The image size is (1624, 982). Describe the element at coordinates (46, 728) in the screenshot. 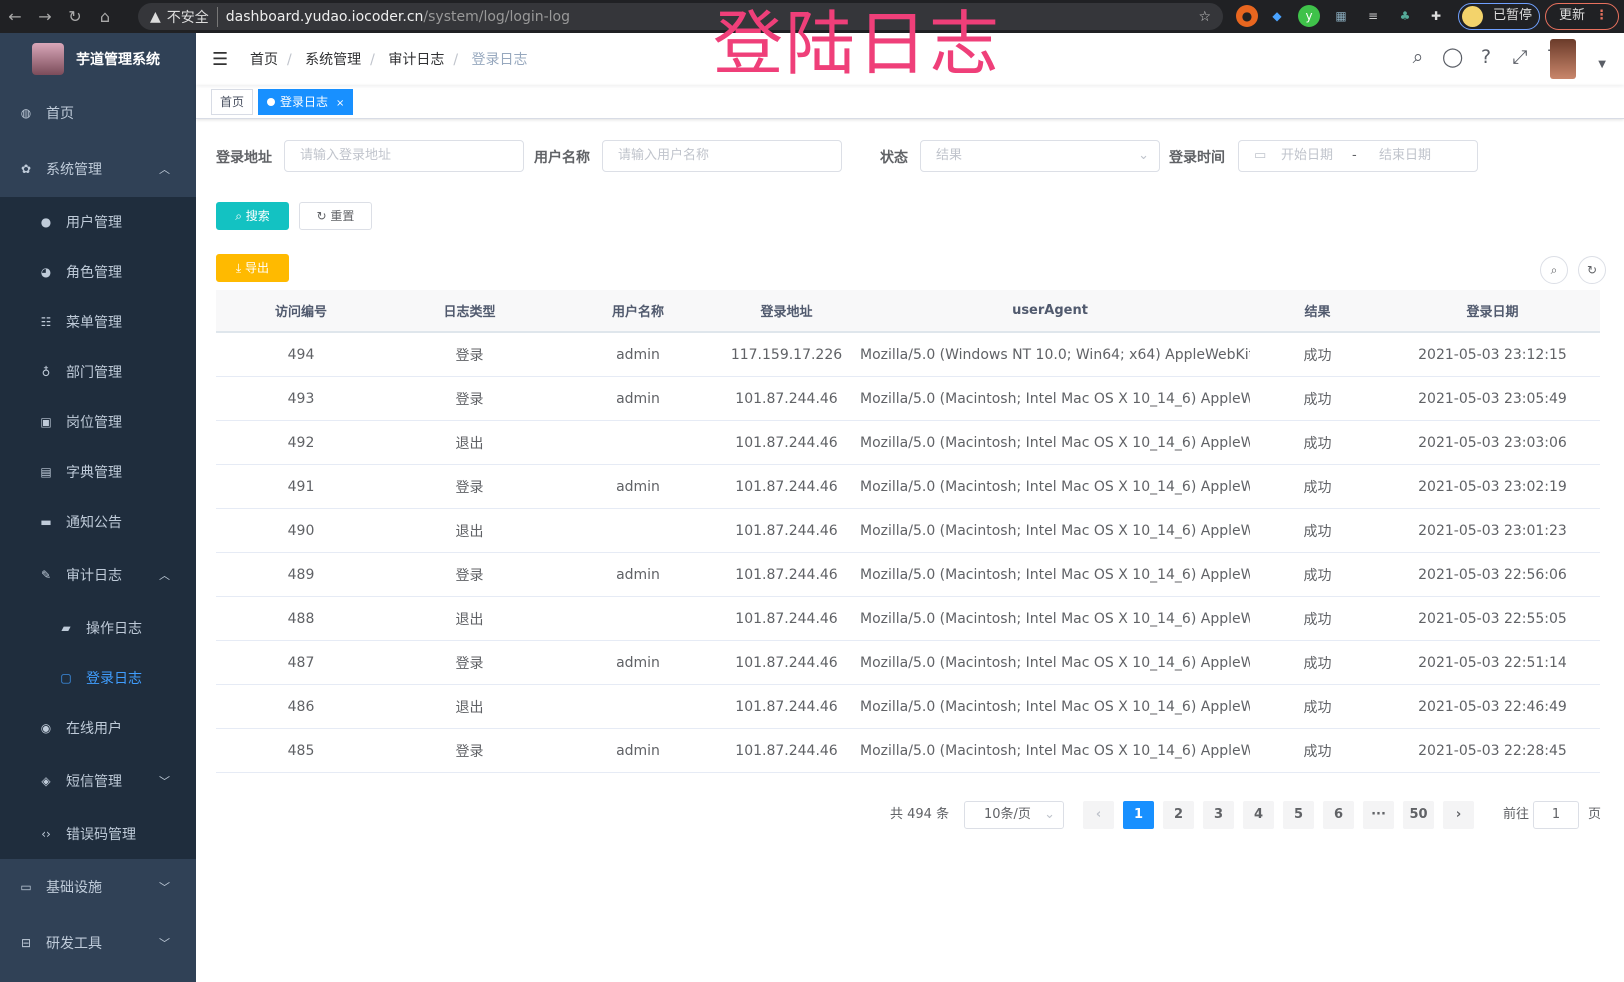

I see `online-icon: ◉` at that location.